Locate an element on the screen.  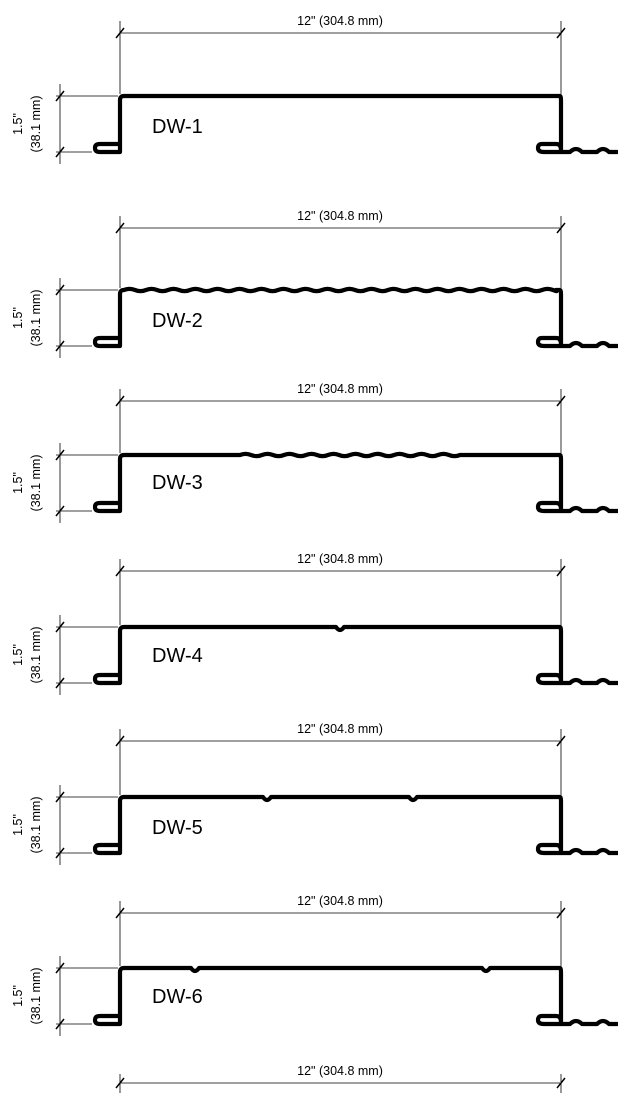
panel-dw-6: 12" (304.8 mm) 1.5" (38.1 mm) DW-6 is located at coordinates (314, 965).